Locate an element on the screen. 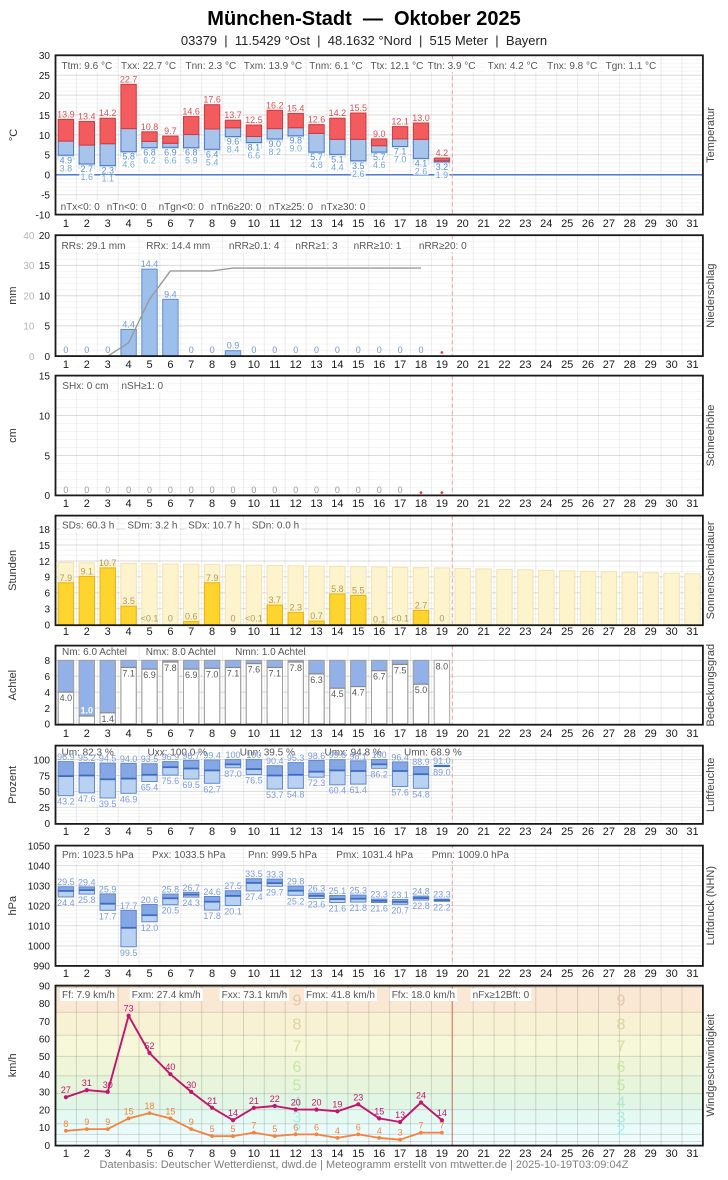 This screenshot has height=1180, width=728. svg-text: nSH≥1: 0 is located at coordinates (143, 386).